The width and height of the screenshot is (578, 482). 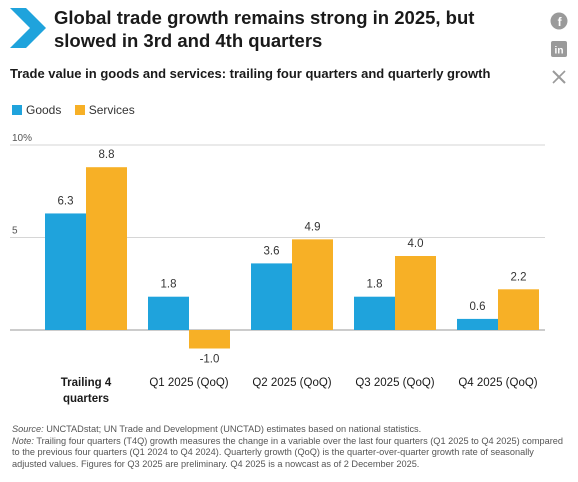 I want to click on data-label: 8.8, so click(x=107, y=155).